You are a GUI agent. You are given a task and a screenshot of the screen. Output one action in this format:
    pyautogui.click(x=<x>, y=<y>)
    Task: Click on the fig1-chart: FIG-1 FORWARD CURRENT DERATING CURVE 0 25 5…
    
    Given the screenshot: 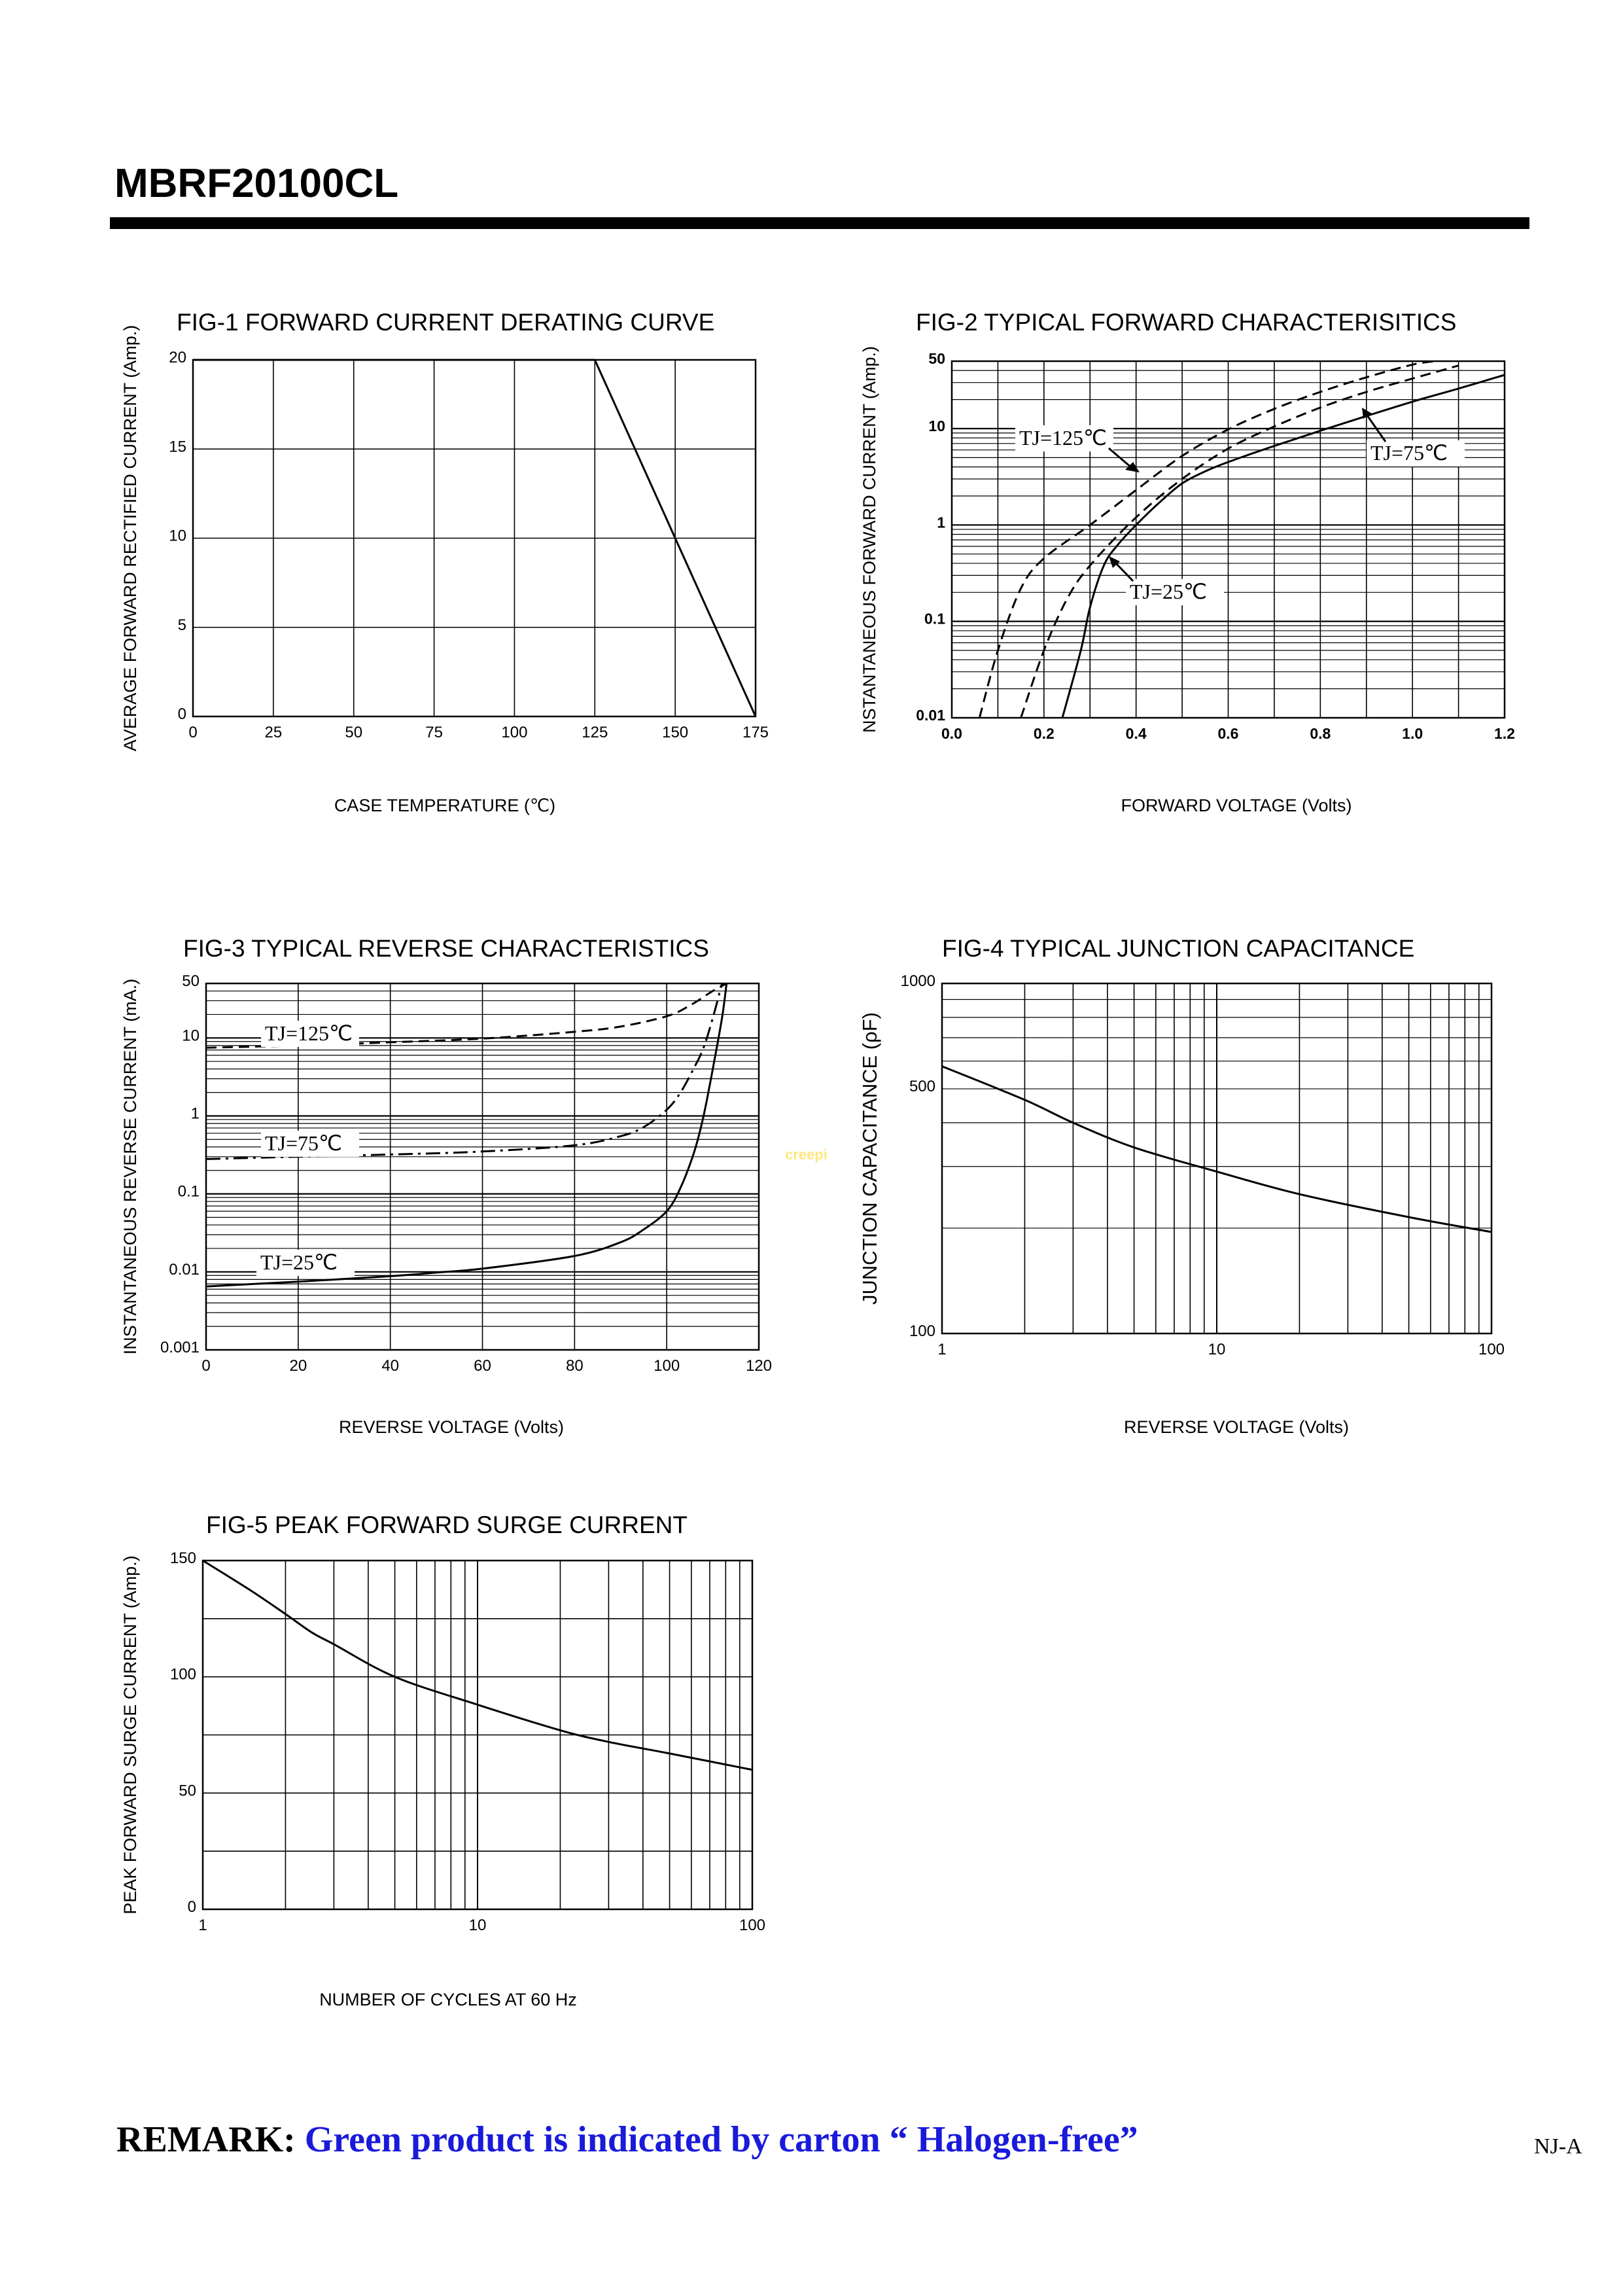 What is the action you would take?
    pyautogui.click(x=445, y=562)
    